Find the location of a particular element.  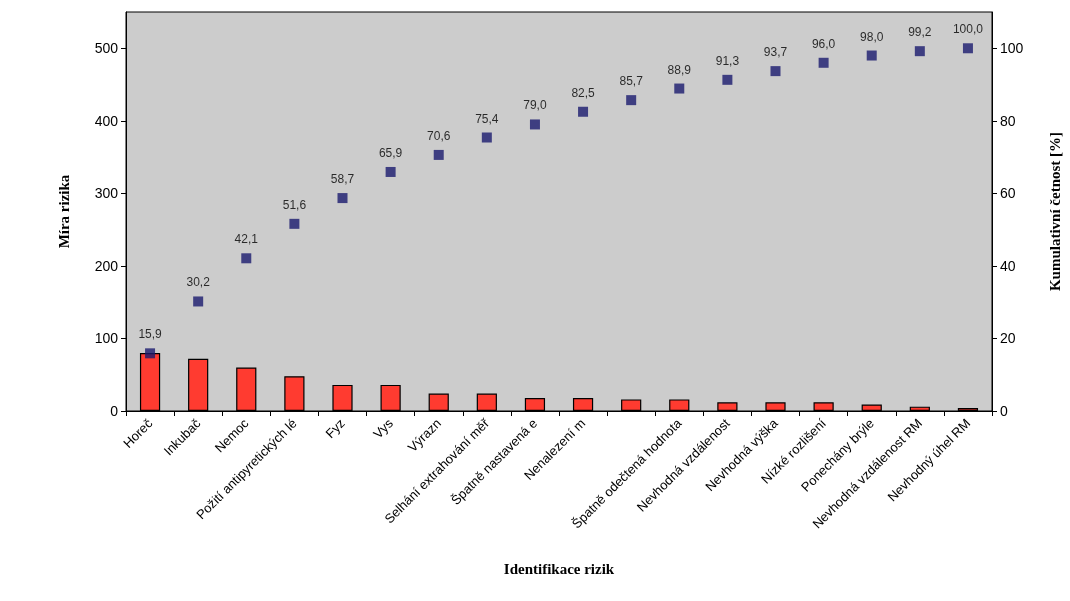

y-tick-label: 400 is located at coordinates (106, 120).